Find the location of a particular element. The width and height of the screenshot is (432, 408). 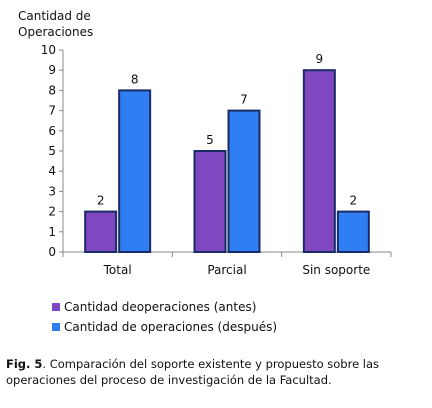

y-axis-title-line-1: Cantidad de is located at coordinates (54, 16).